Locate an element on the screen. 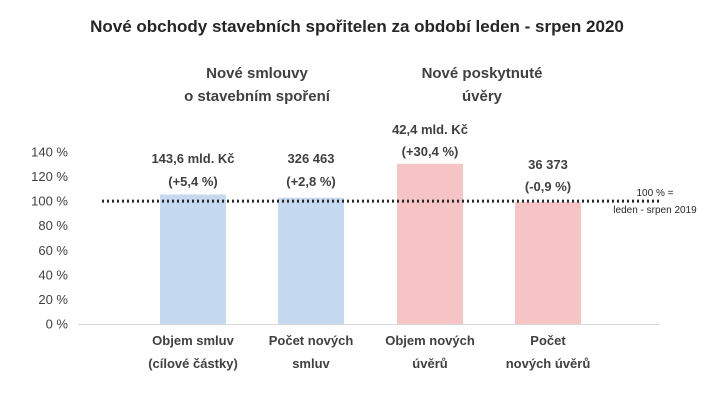  x-tick-label: Počet nových is located at coordinates (311, 340).